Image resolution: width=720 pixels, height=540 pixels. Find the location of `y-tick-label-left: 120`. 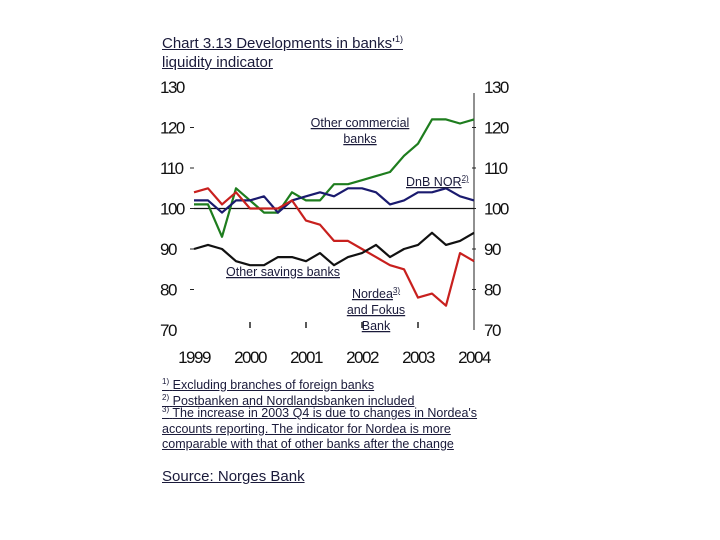

y-tick-label-left: 120 is located at coordinates (172, 128).